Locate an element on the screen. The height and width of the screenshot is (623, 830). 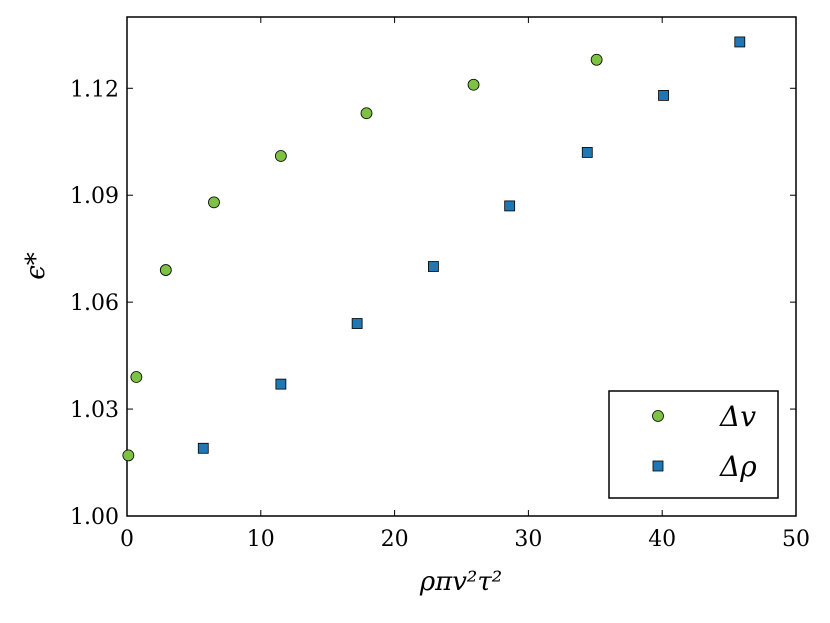
legend-label-dv: Δv is located at coordinates (737, 416).